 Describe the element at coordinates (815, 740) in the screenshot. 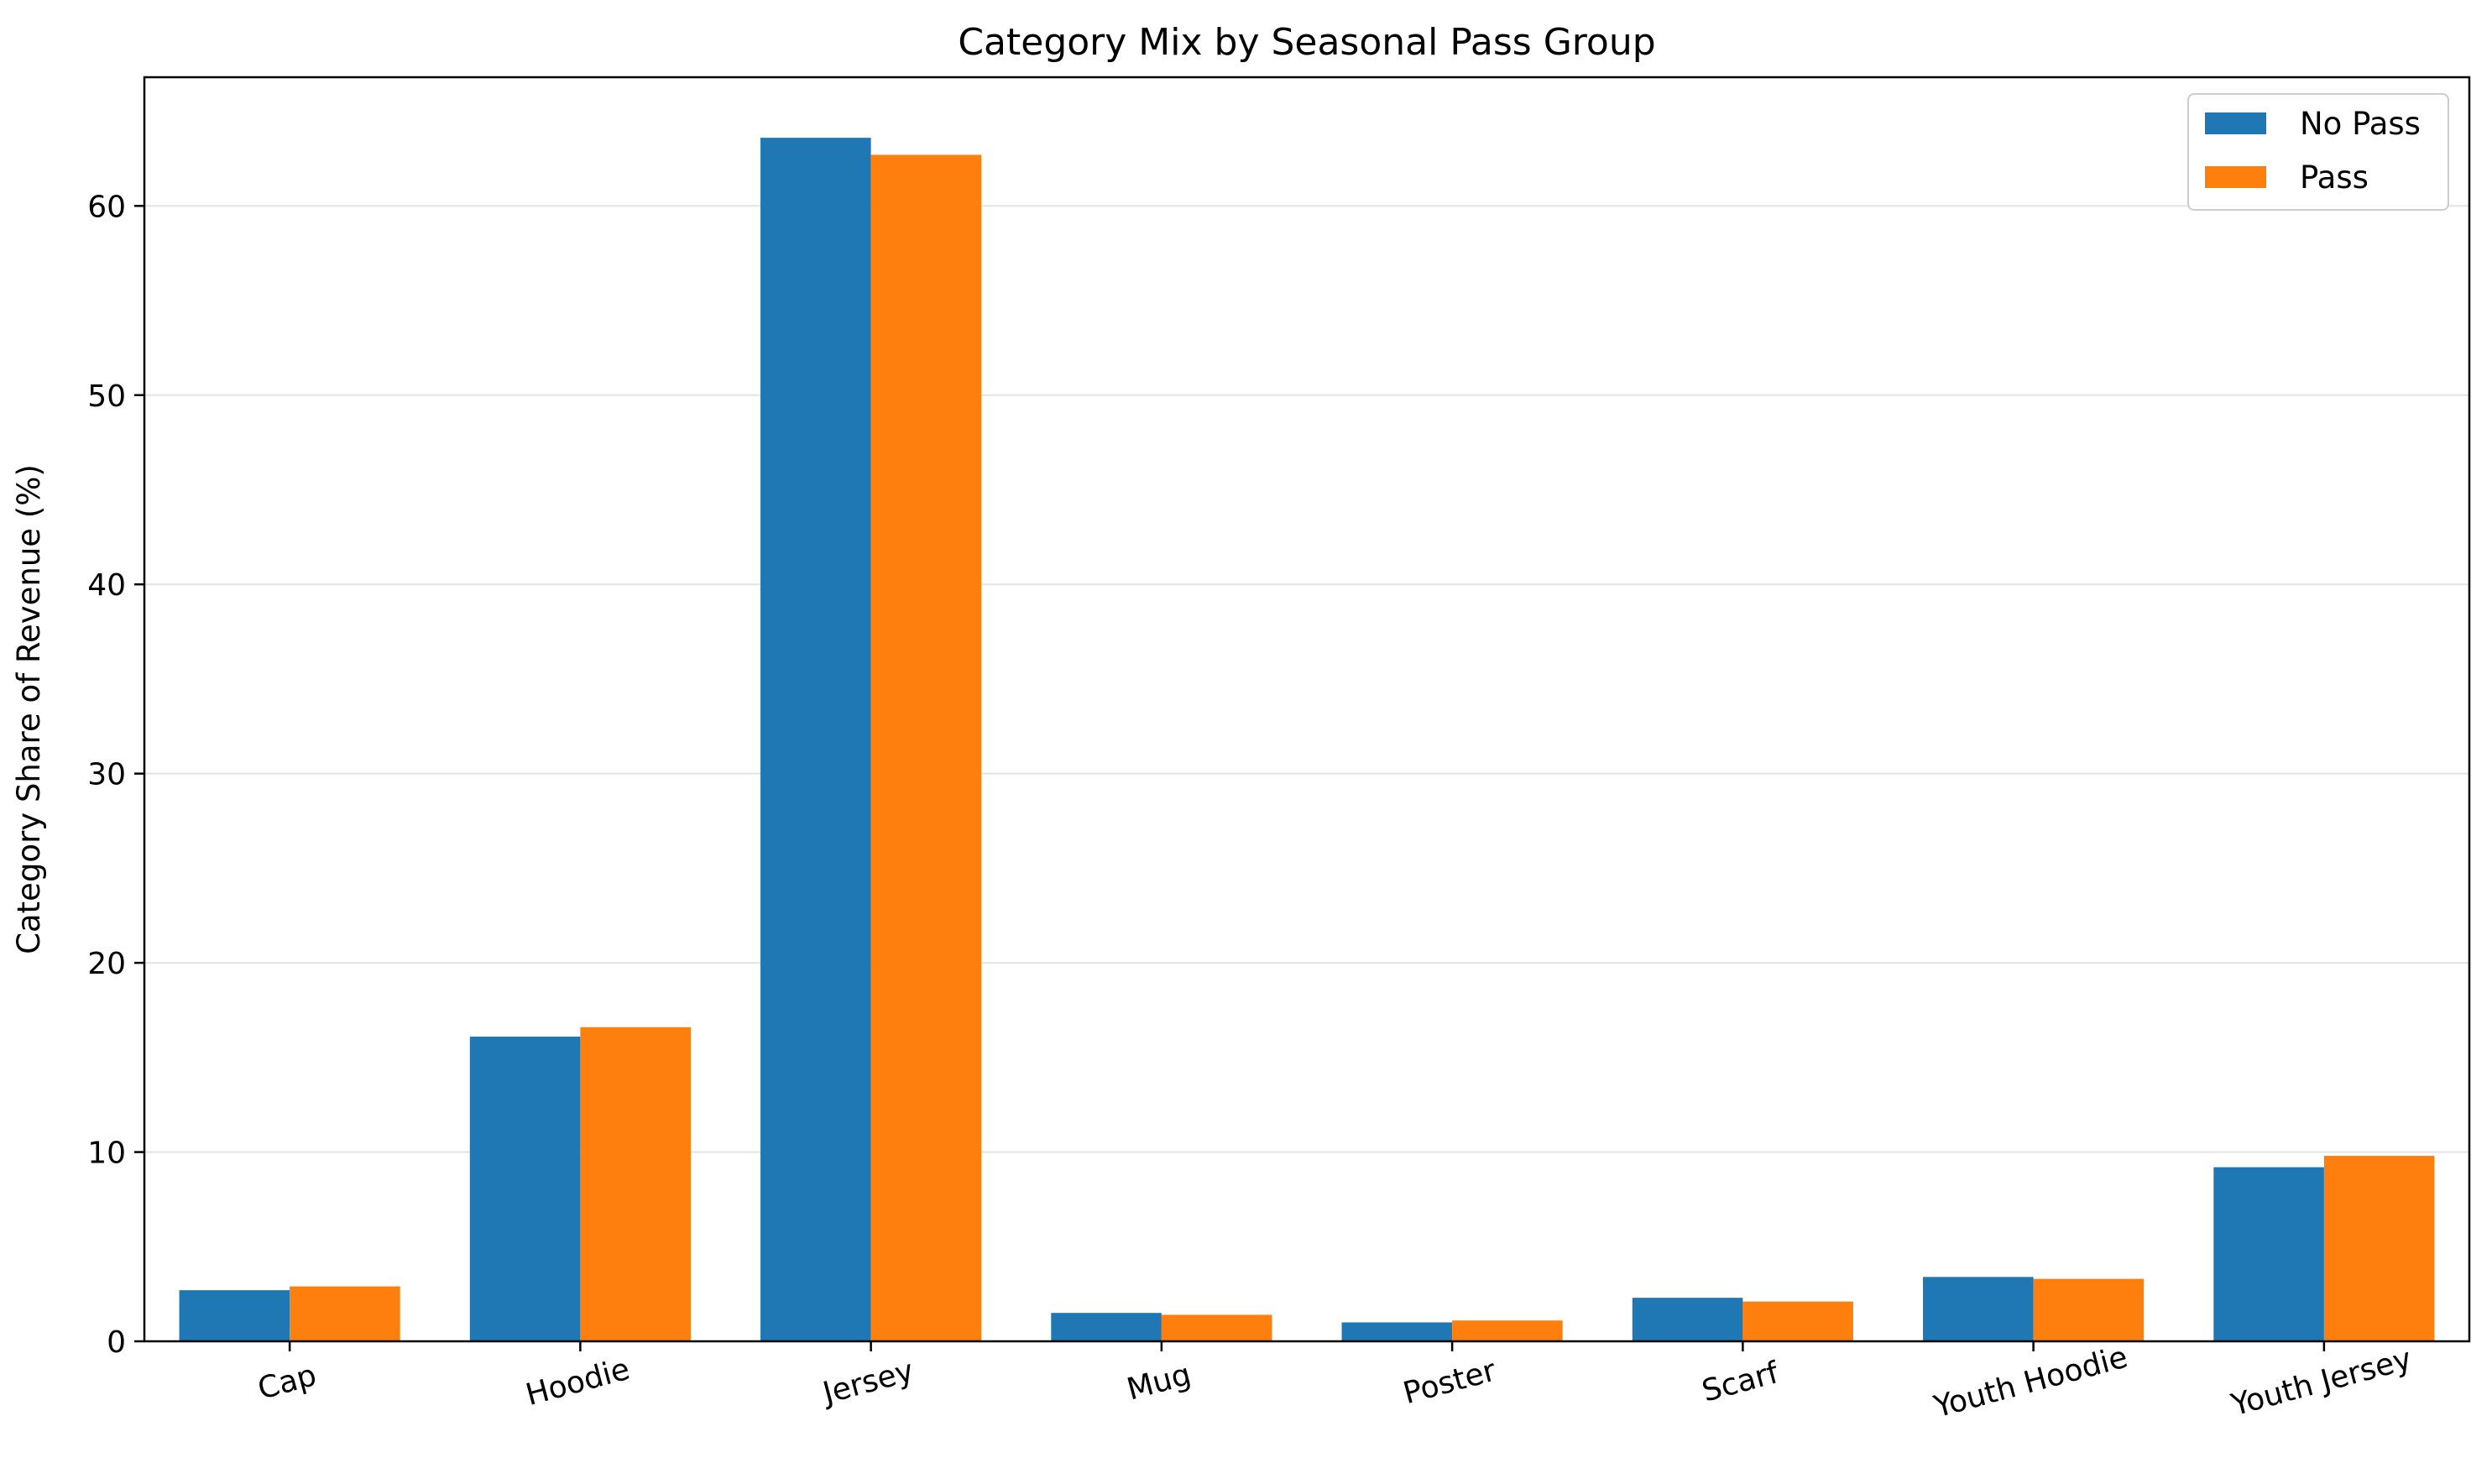

I see `bar-no-pass-jersey` at that location.